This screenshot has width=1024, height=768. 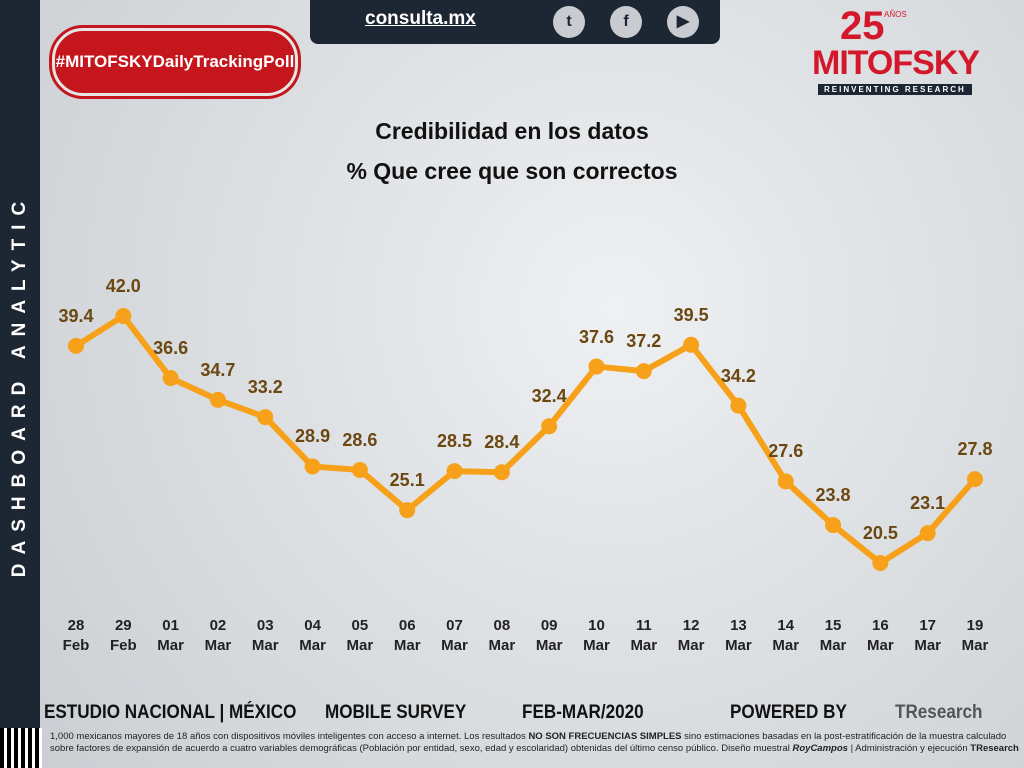 What do you see at coordinates (786, 635) in the screenshot?
I see `x-tick-label: 14 Mar` at bounding box center [786, 635].